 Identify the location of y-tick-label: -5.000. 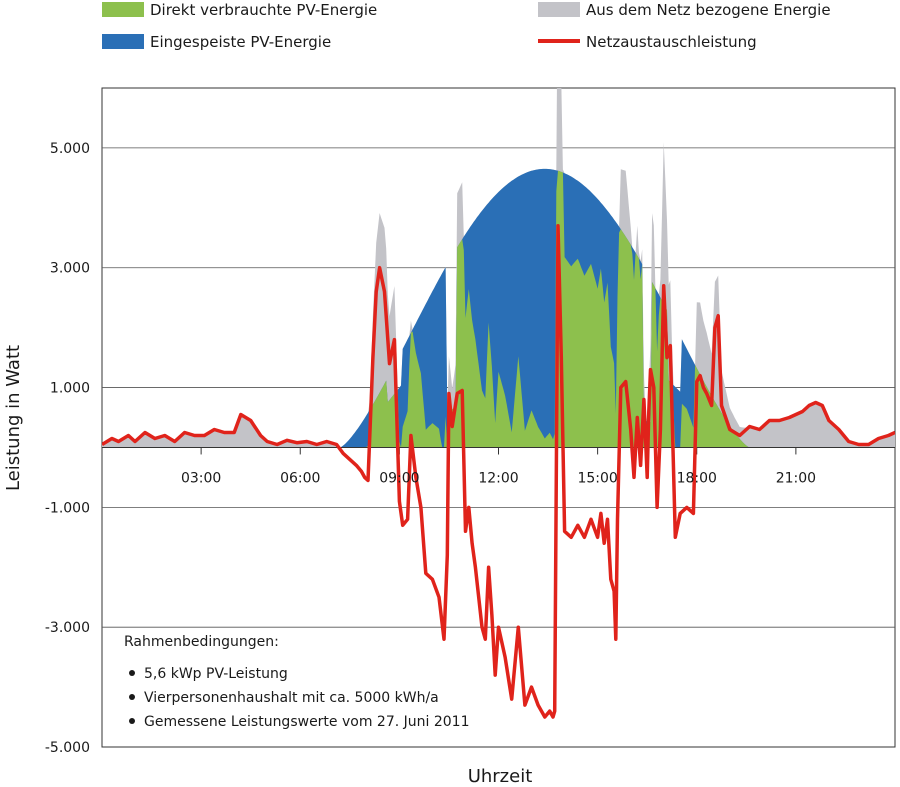
(67, 748).